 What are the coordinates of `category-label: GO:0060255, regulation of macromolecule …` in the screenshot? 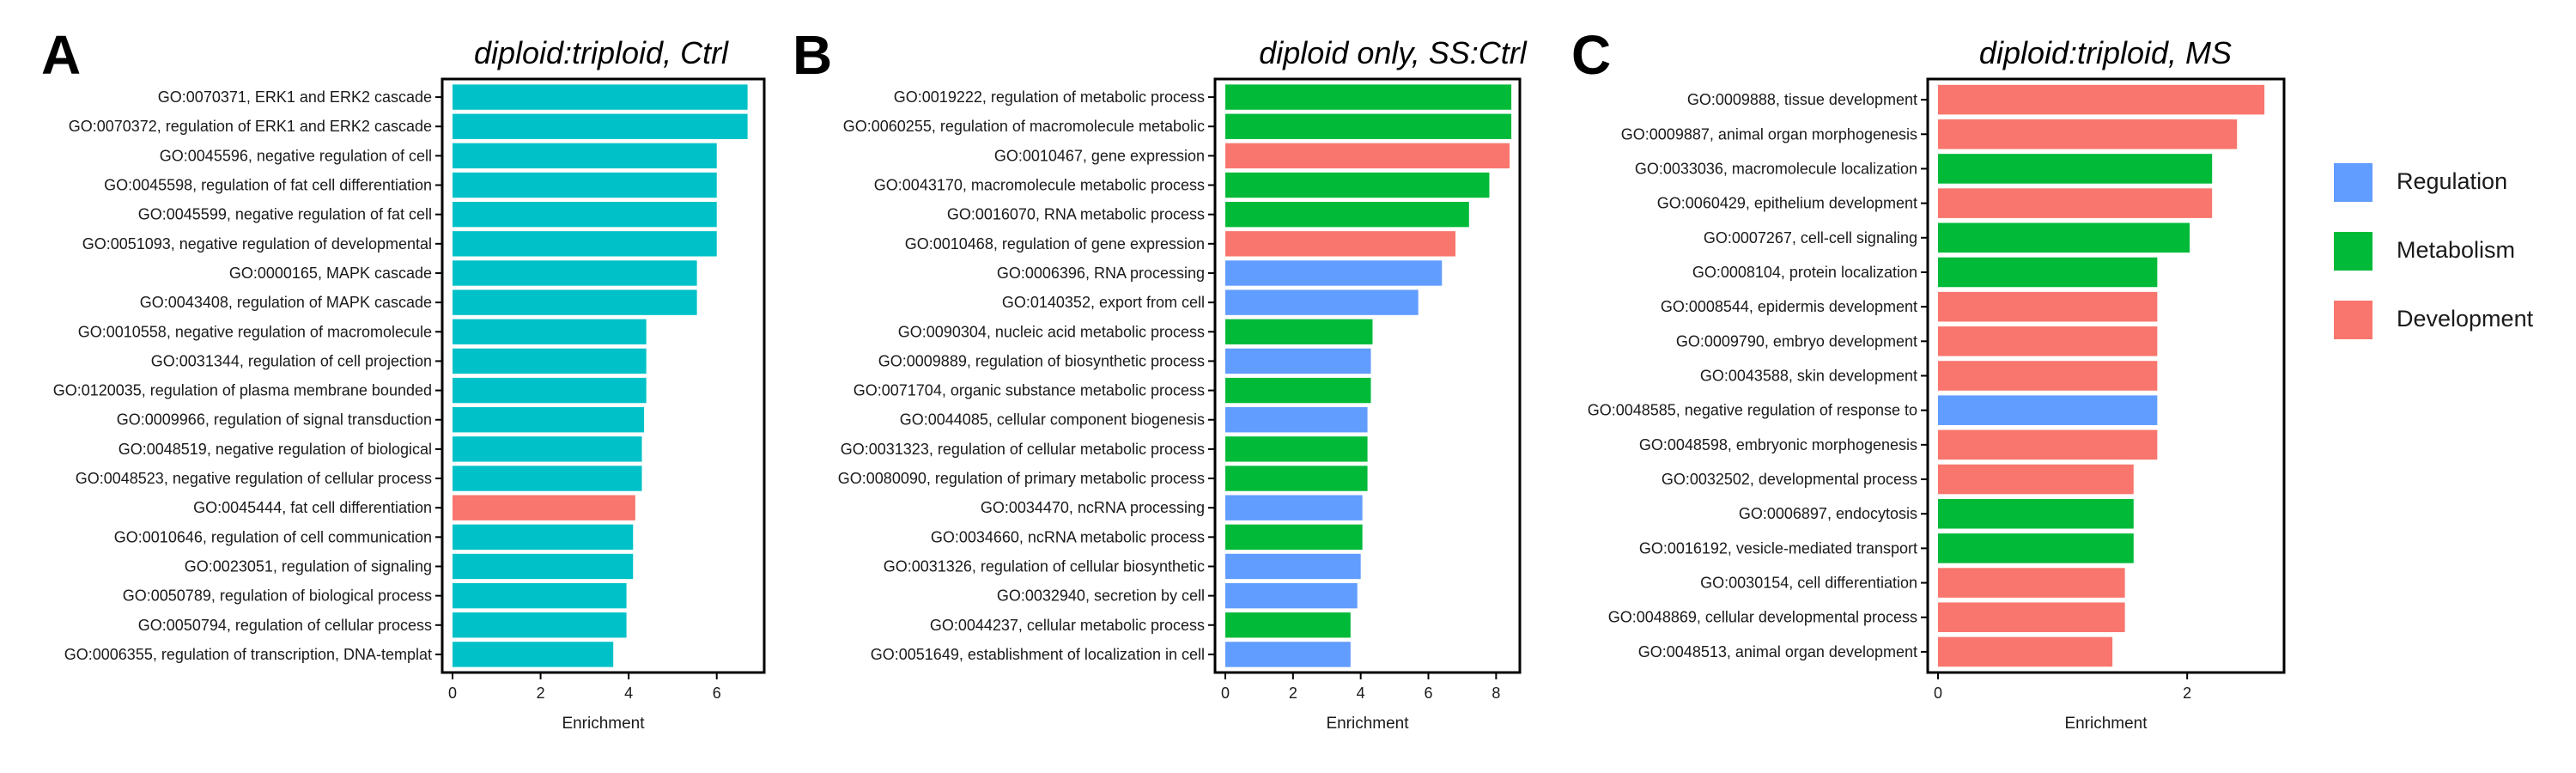 It's located at (1024, 126).